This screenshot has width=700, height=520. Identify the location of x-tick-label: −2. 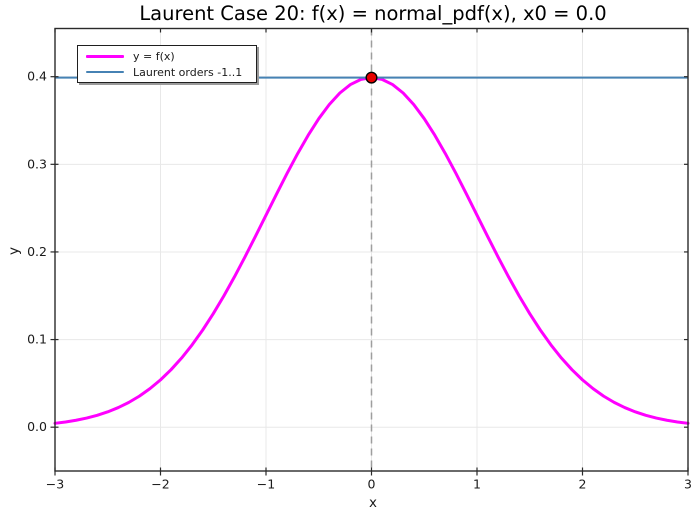
(160, 484).